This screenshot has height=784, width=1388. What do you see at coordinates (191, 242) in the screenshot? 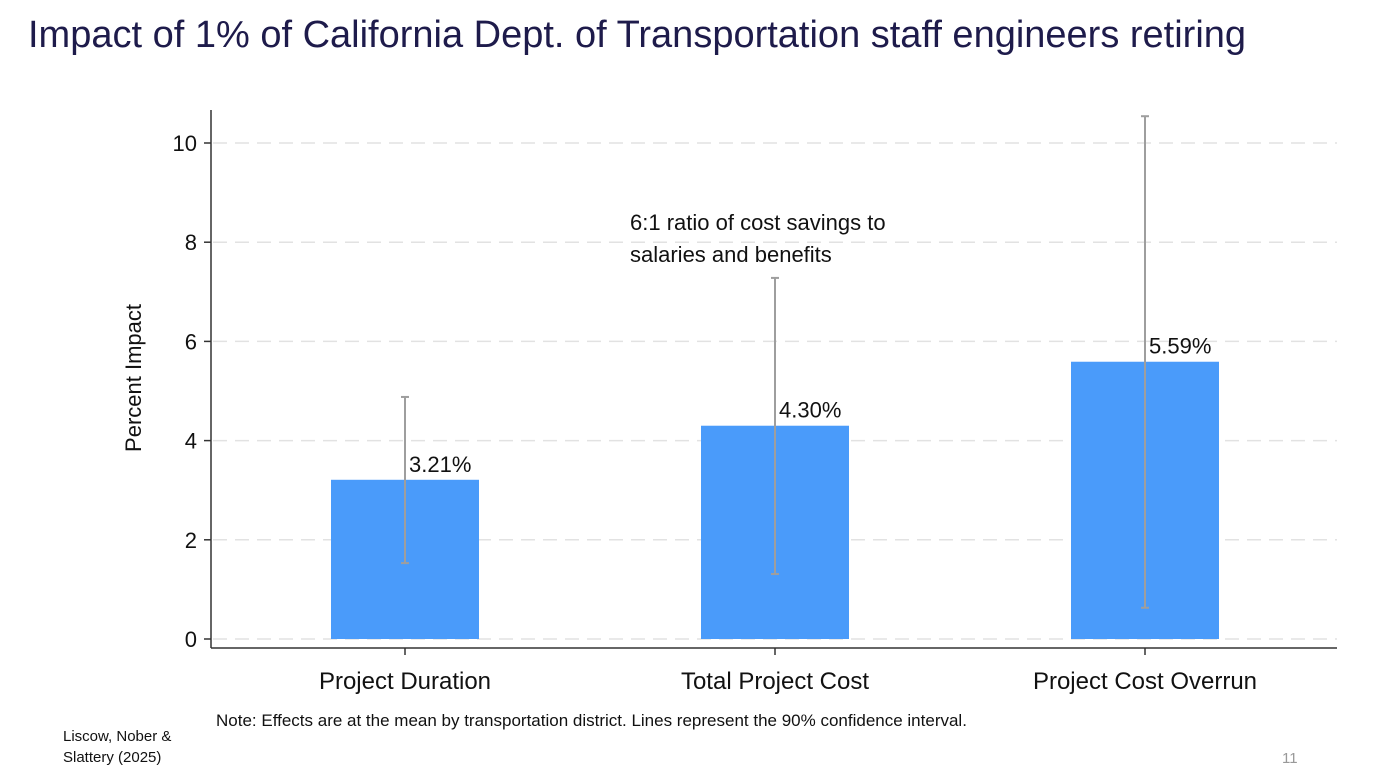
I see `y-tick-label: 8` at bounding box center [191, 242].